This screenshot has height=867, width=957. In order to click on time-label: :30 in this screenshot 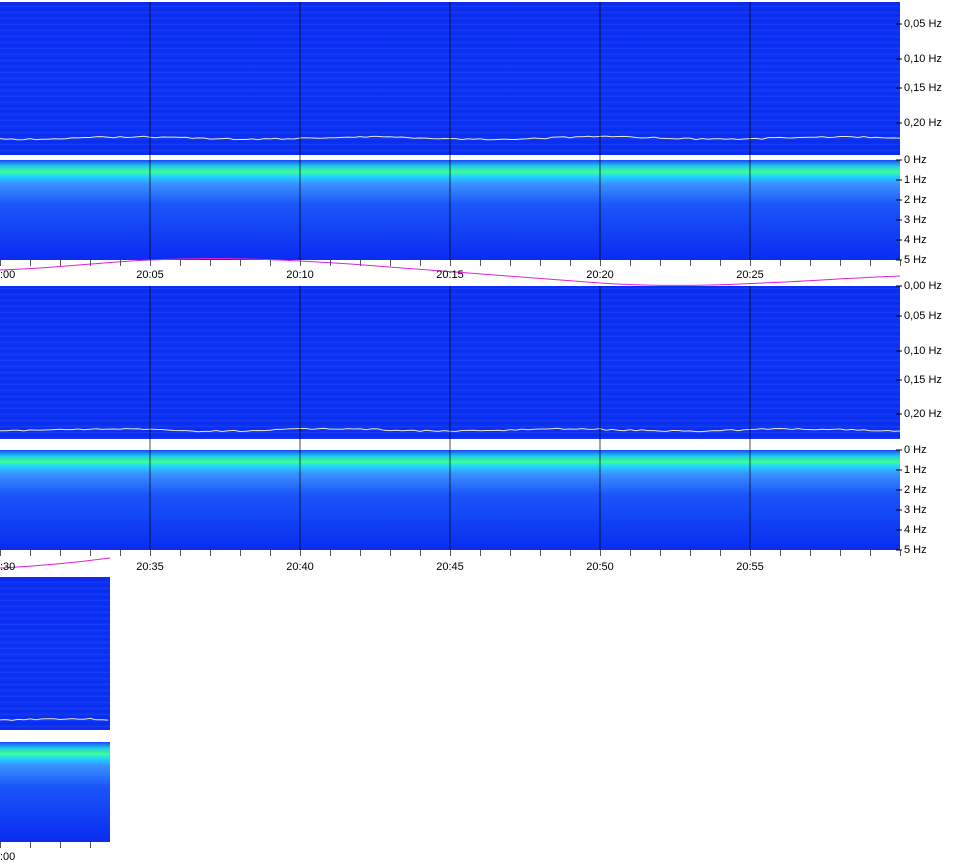, I will do `click(7, 567)`.